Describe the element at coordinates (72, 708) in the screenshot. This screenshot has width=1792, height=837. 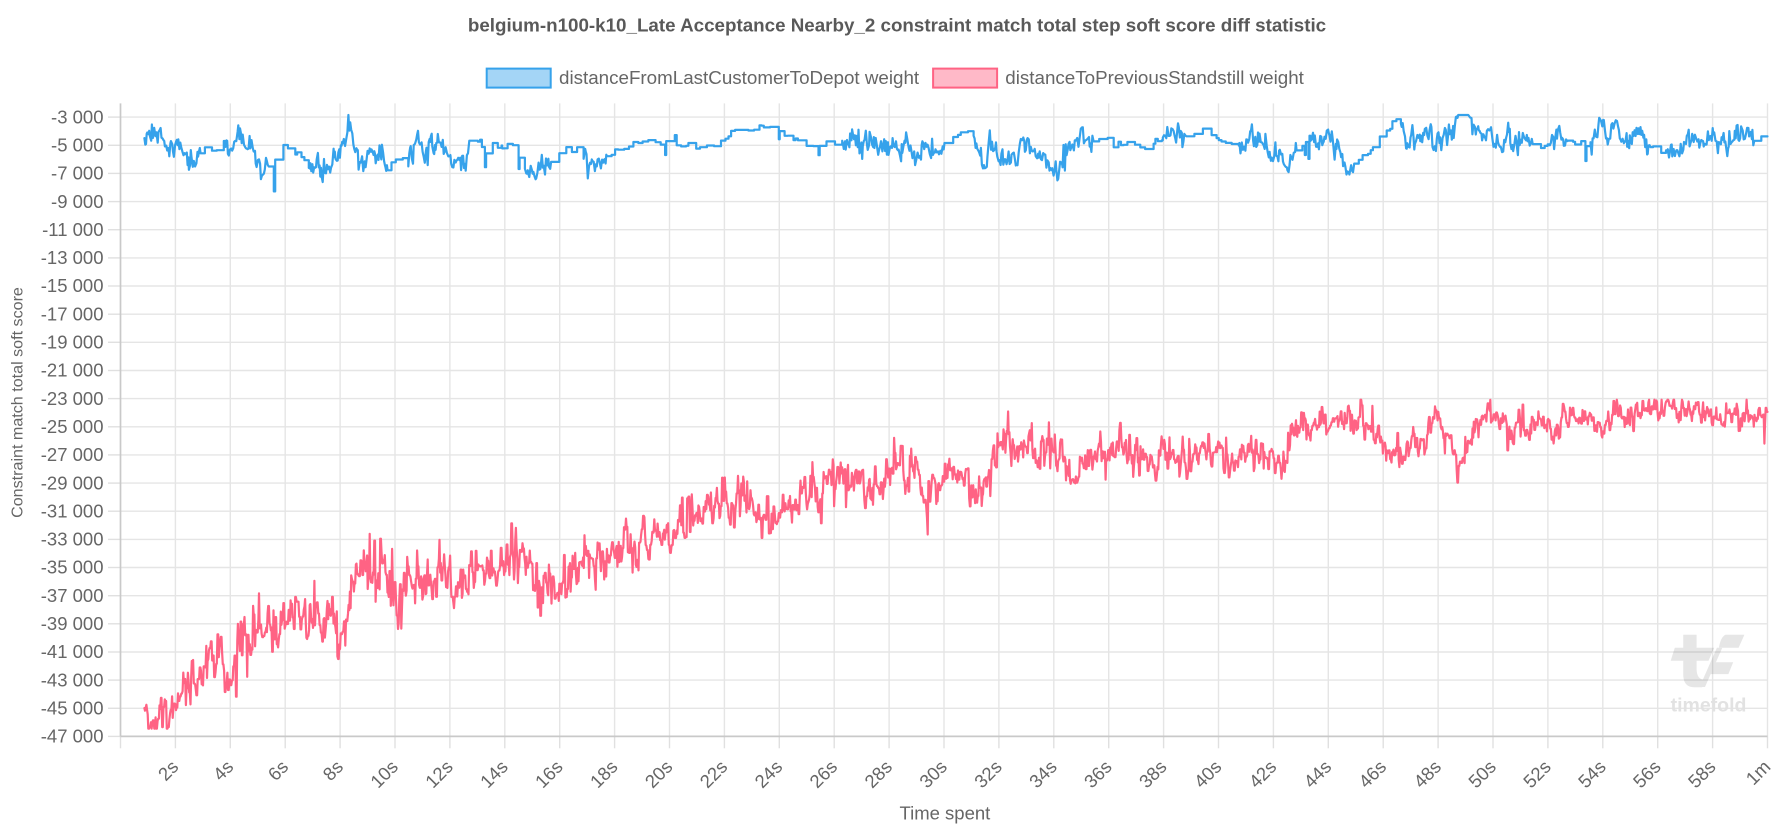
I see `svg-text: -45 000` at that location.